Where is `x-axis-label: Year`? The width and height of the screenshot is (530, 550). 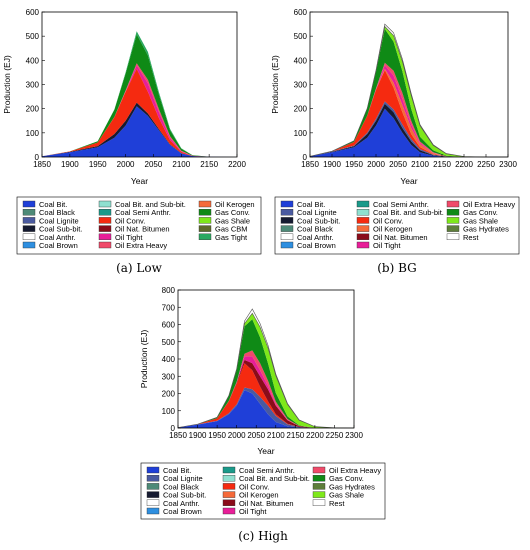
x-axis-label: Year is located at coordinates (265, 451).